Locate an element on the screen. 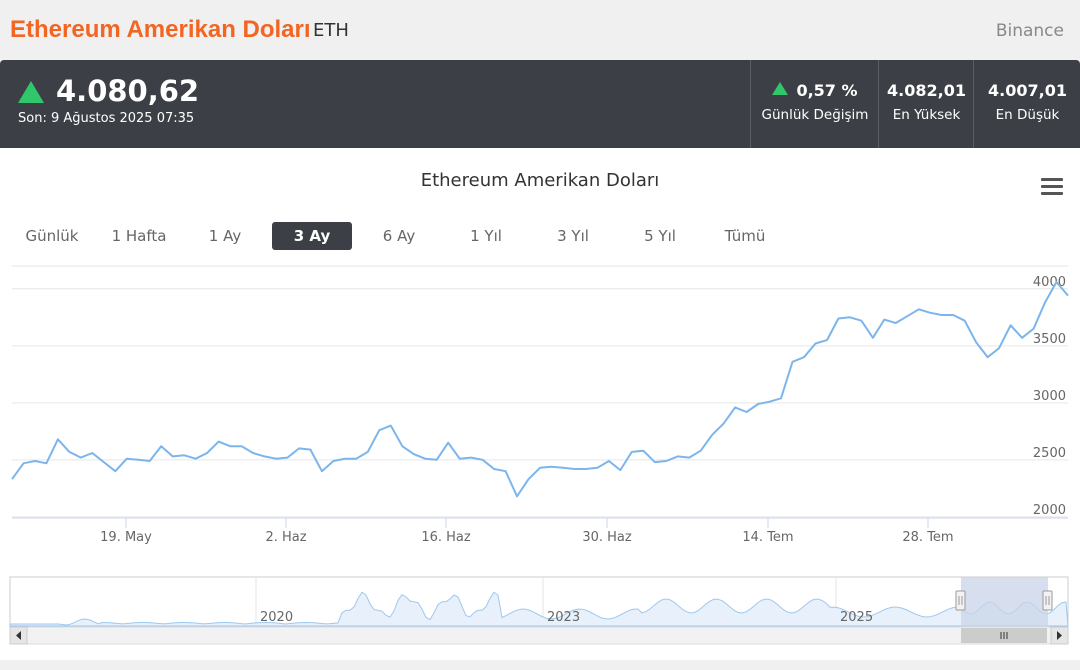 This screenshot has width=1080, height=670. day-high: 4.082,01 En Yüksek is located at coordinates (926, 104).